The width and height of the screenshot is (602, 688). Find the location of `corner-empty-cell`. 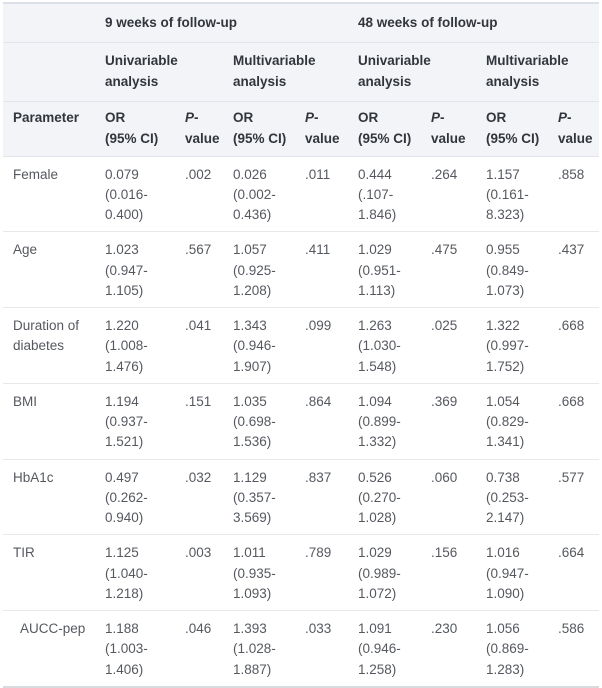

corner-empty-cell is located at coordinates (49, 23).